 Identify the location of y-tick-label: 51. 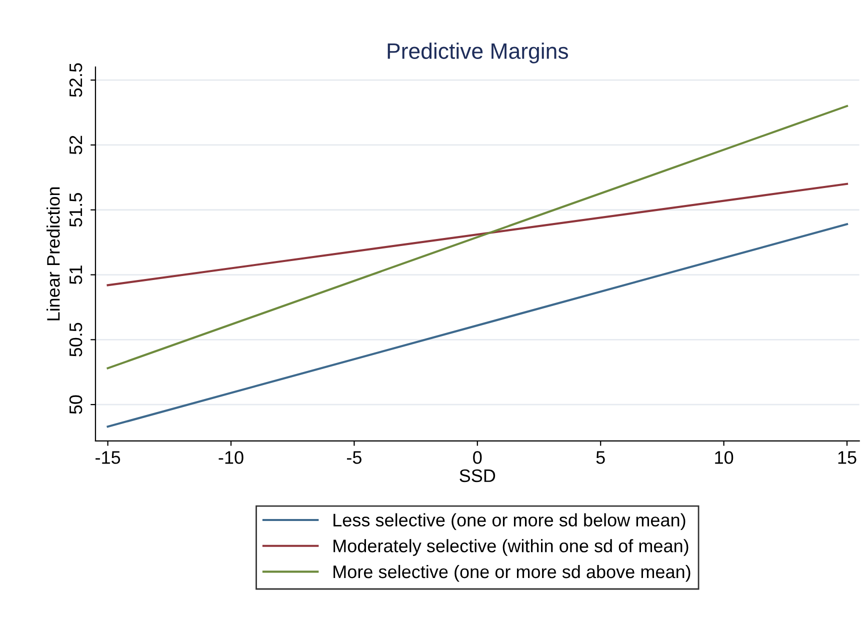
(76, 275).